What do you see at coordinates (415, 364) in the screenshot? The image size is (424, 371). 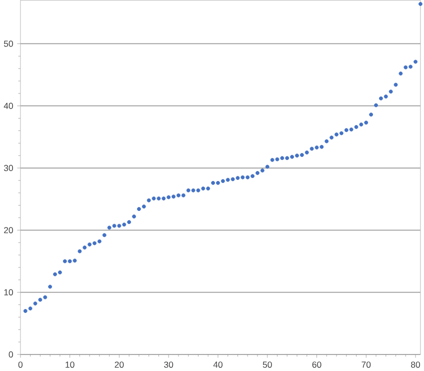 I see `x-tick-label: 80` at bounding box center [415, 364].